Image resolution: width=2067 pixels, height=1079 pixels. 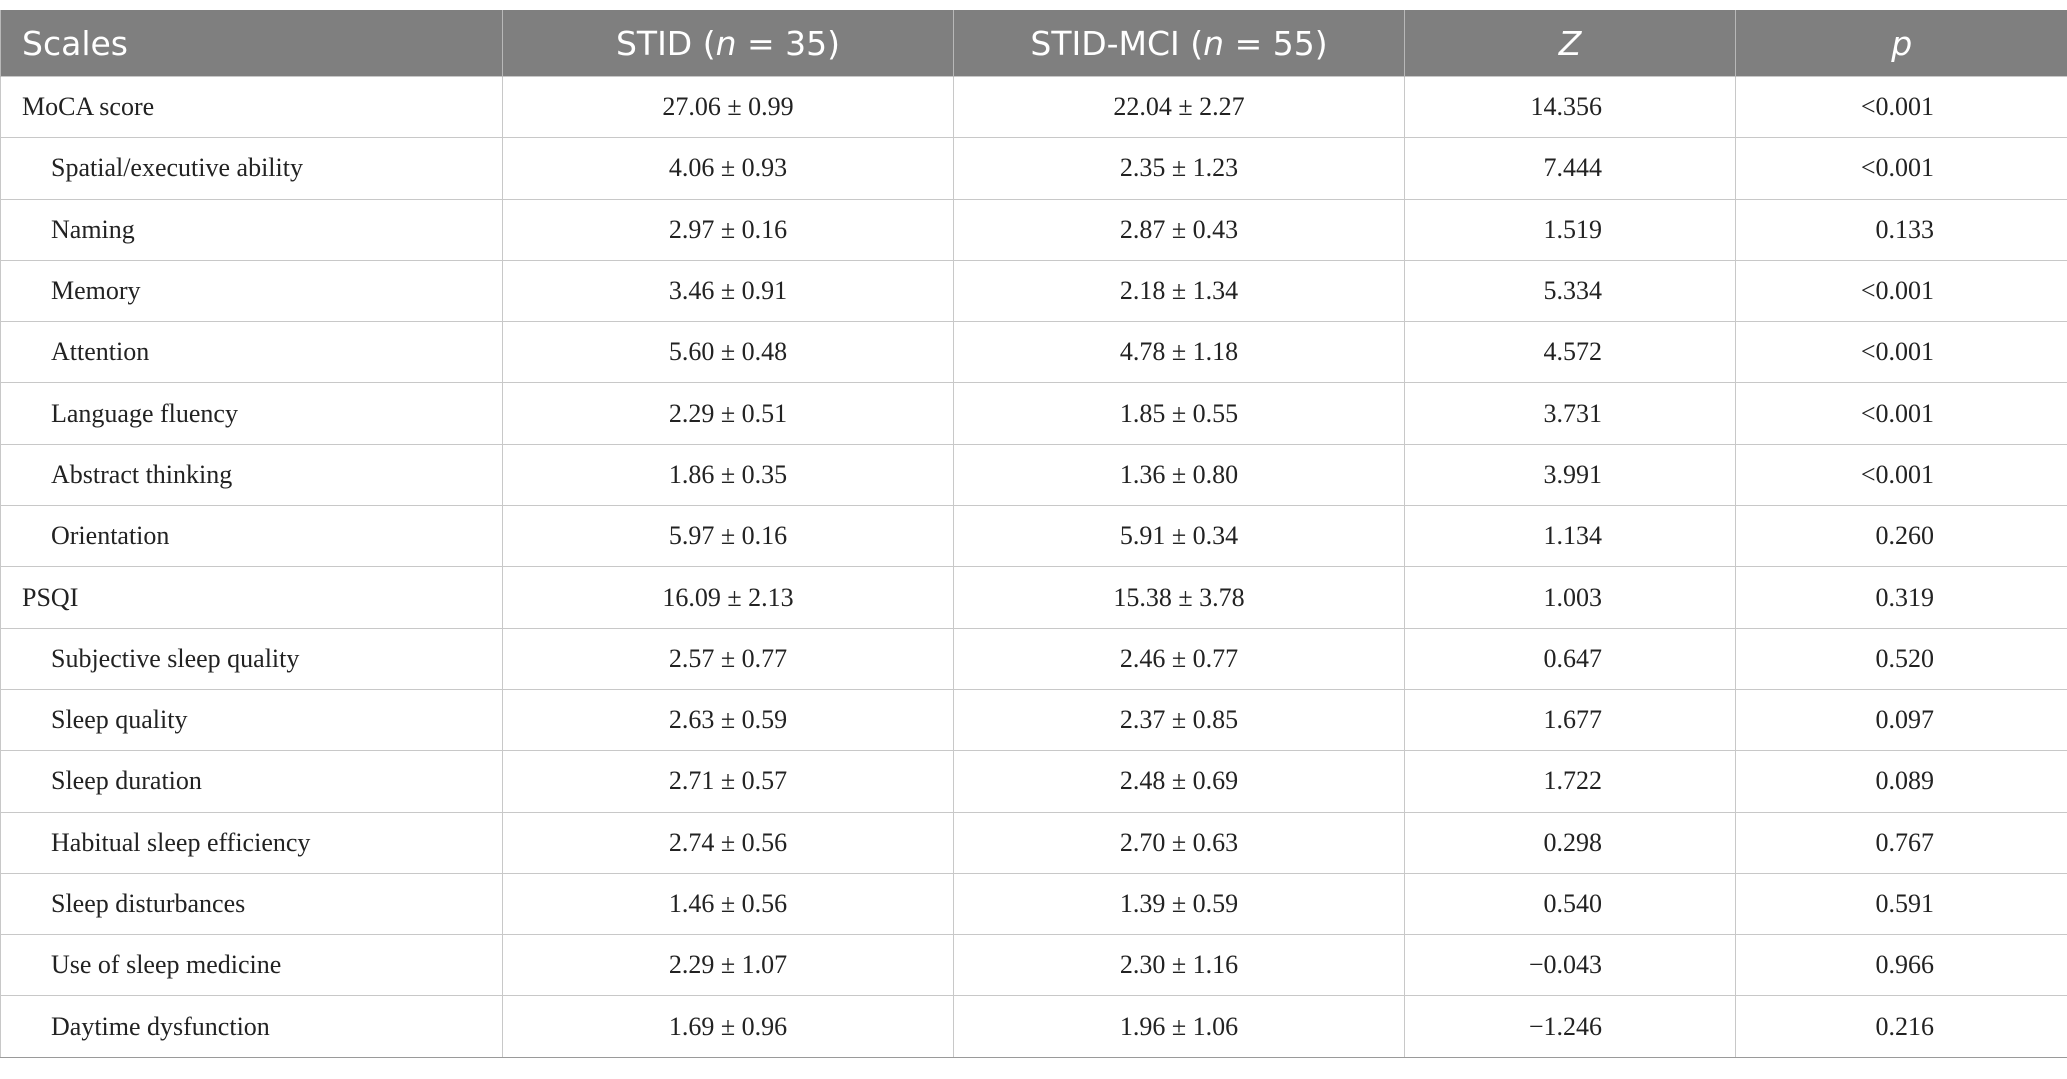 I want to click on row-label: Subjective sleep quality, so click(x=251, y=658).